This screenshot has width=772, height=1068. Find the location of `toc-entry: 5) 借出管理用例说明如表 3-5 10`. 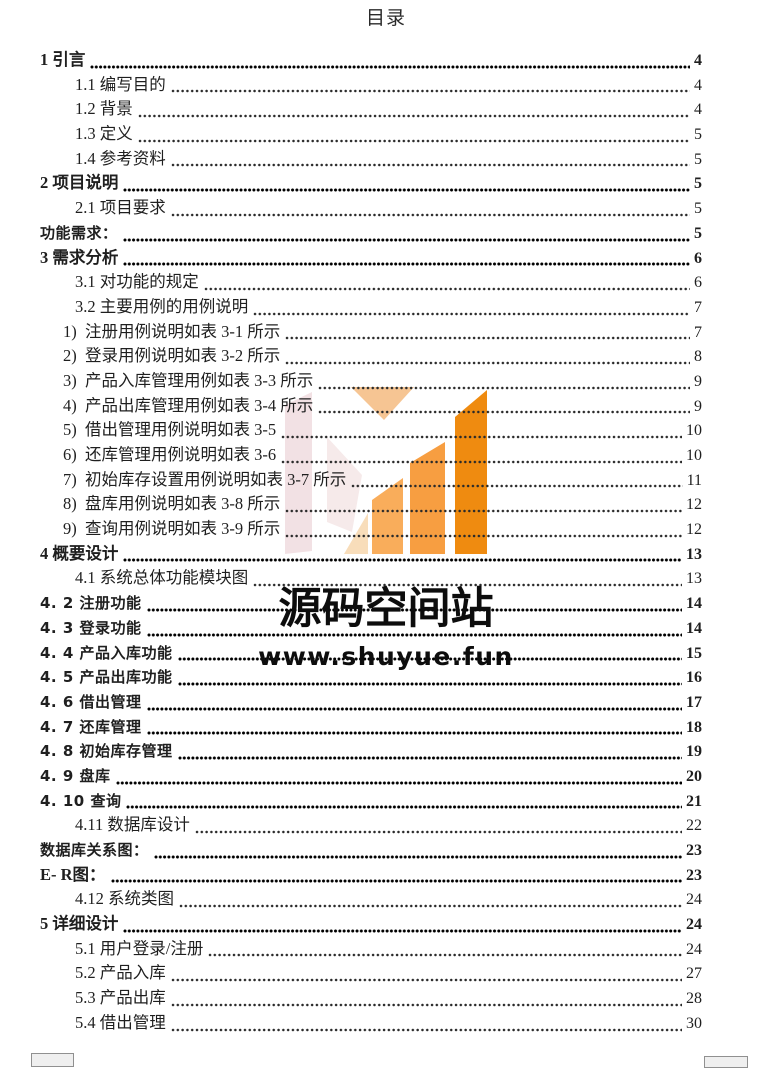

toc-entry: 5) 借出管理用例说明如表 3-5 10 is located at coordinates (371, 430).